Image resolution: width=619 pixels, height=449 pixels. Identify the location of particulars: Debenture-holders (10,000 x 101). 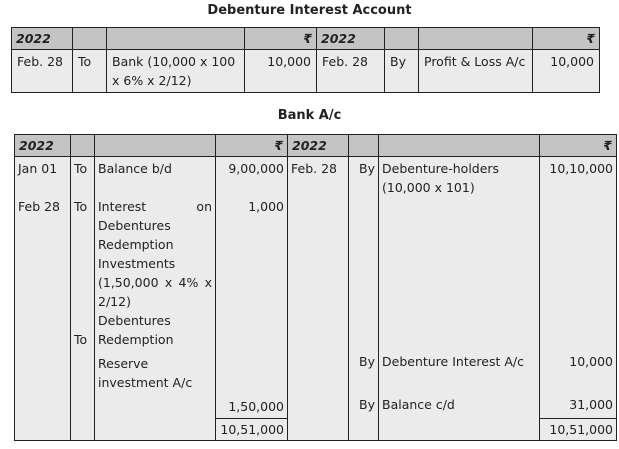
(441, 178).